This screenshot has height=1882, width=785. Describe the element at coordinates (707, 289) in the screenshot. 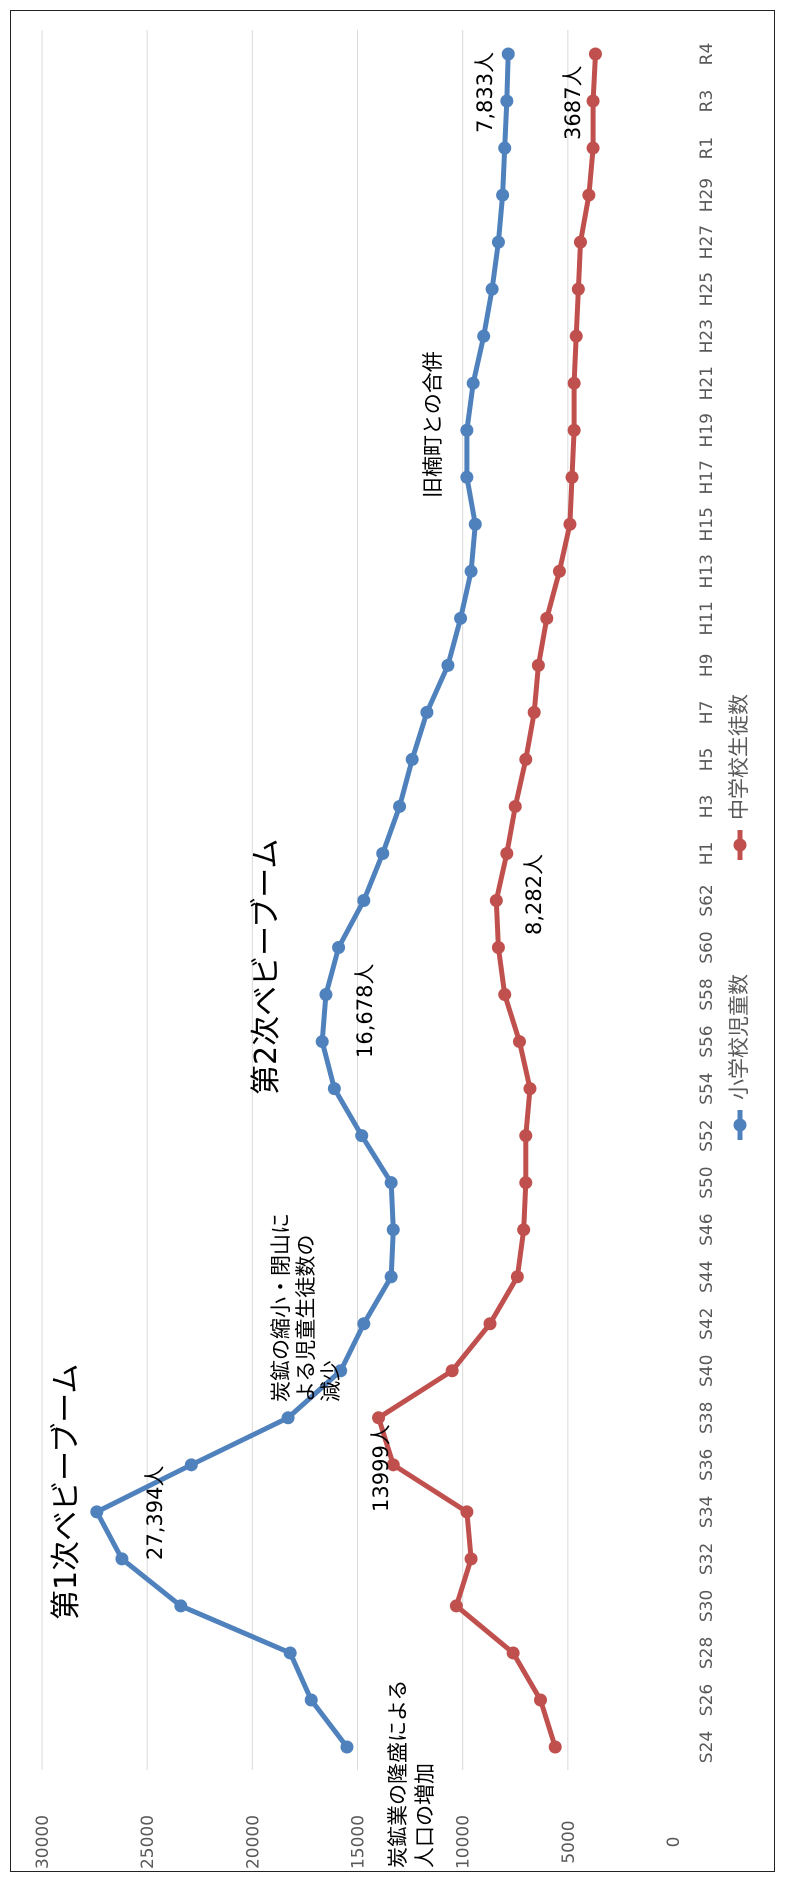

I see `category-tick-label: H25` at that location.